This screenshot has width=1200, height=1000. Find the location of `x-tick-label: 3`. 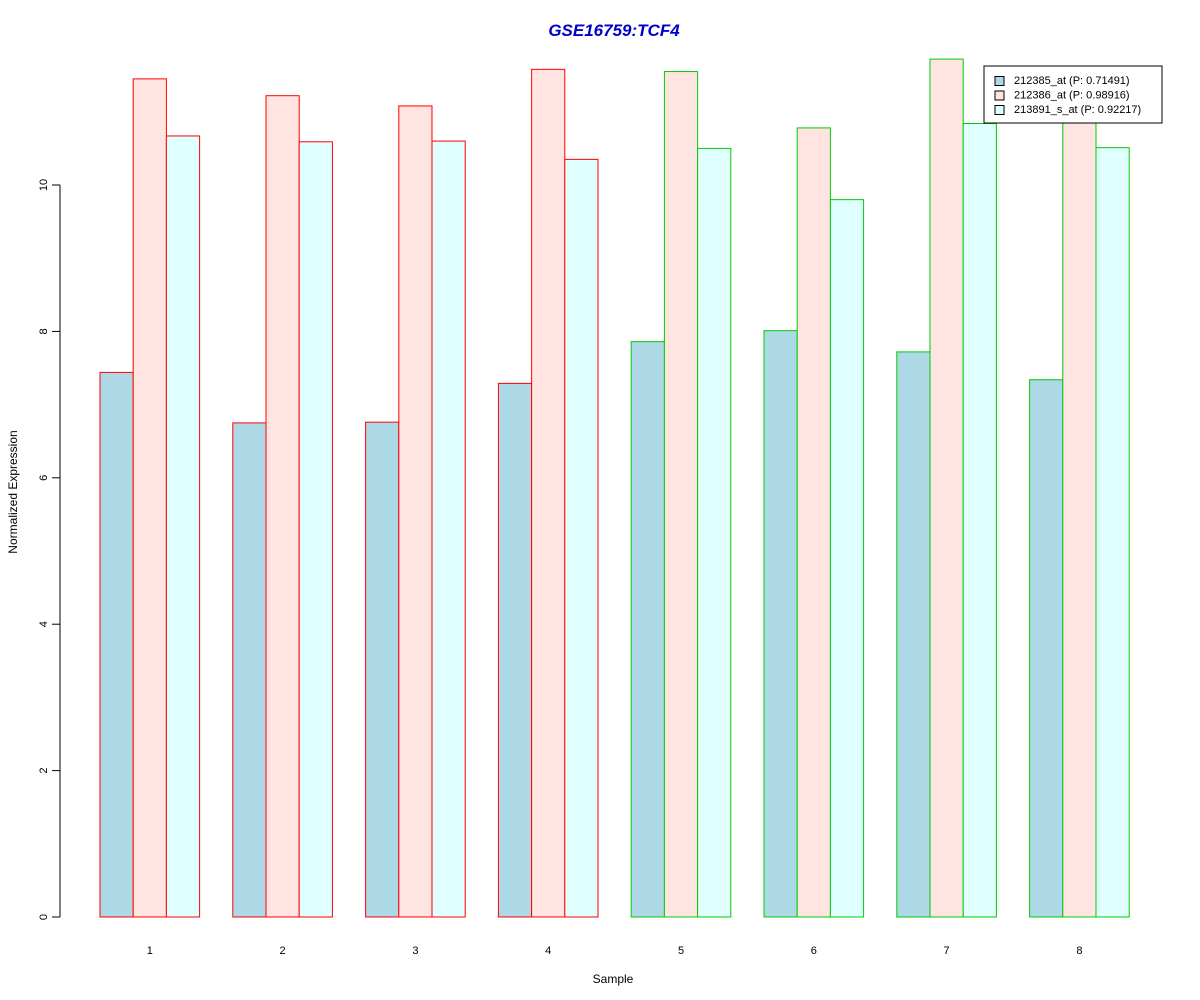

x-tick-label: 3 is located at coordinates (415, 951).